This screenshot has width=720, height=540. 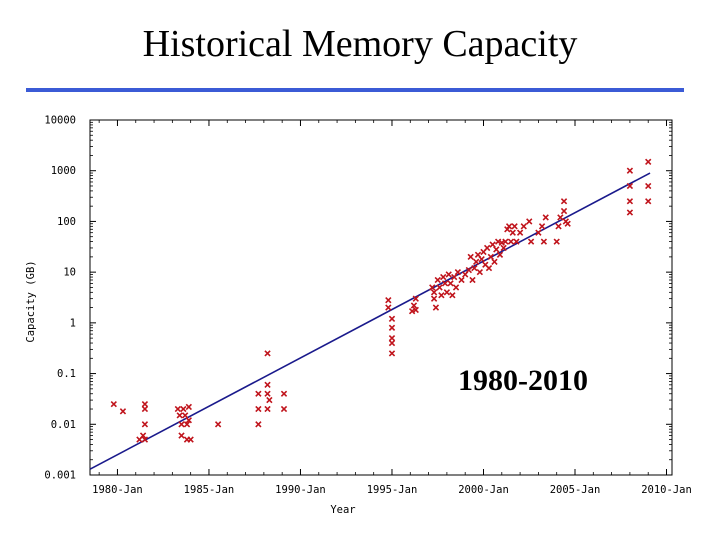 What do you see at coordinates (666, 490) in the screenshot?
I see `x-tick-label: 2010-Jan` at bounding box center [666, 490].